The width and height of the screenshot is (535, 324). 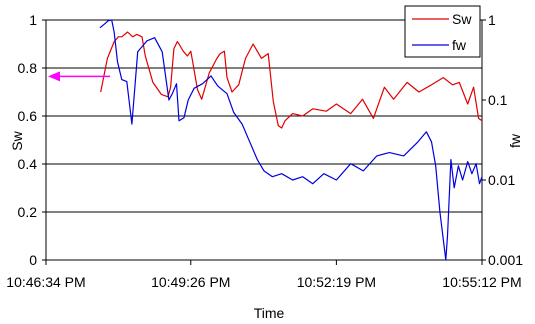 I want to click on x-tick-label: 10:55:12 PM, so click(x=481, y=282).